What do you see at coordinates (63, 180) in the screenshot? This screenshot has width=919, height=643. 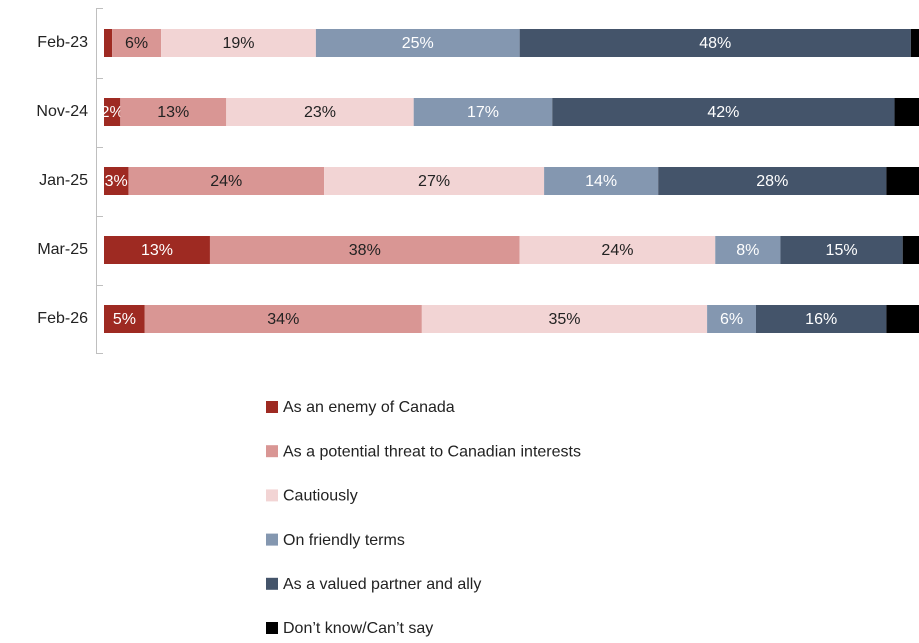 I see `category-label: Jan-25` at bounding box center [63, 180].